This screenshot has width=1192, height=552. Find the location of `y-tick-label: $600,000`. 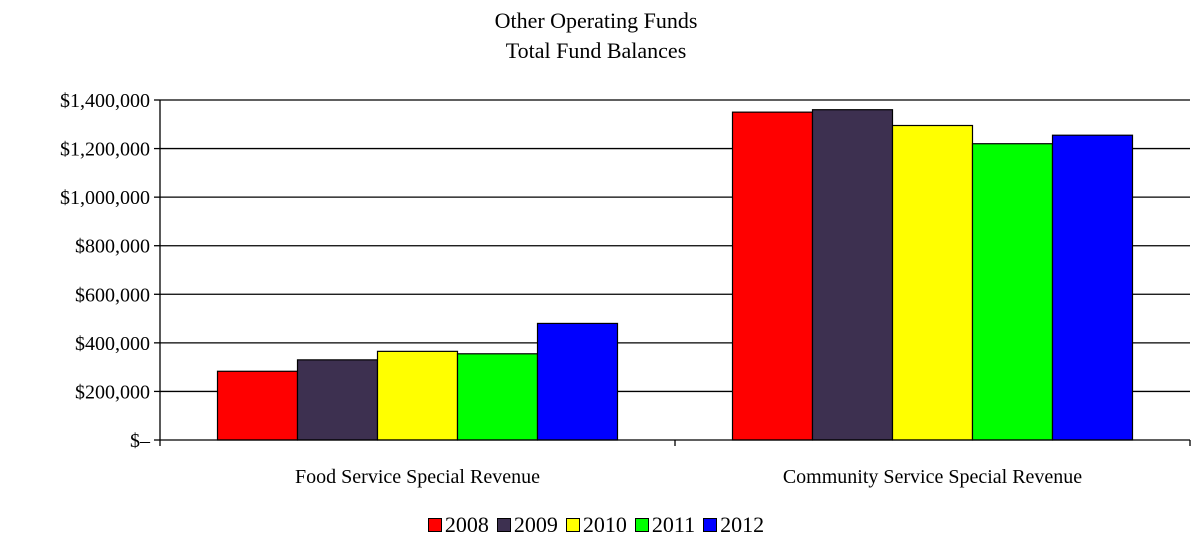

y-tick-label: $600,000 is located at coordinates (112, 295).